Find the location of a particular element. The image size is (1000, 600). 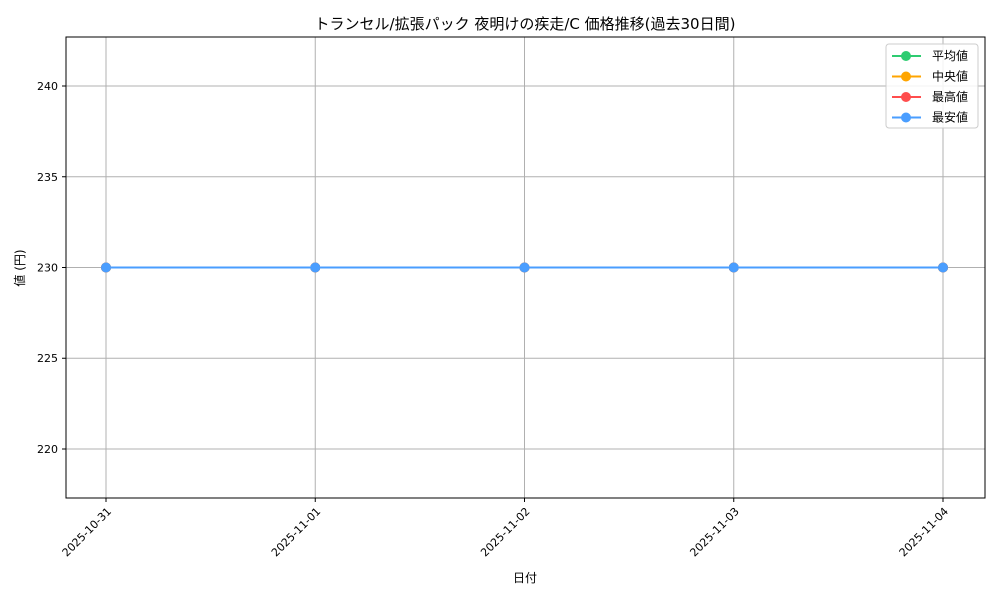

y-tick-label: 230 is located at coordinates (47, 268).